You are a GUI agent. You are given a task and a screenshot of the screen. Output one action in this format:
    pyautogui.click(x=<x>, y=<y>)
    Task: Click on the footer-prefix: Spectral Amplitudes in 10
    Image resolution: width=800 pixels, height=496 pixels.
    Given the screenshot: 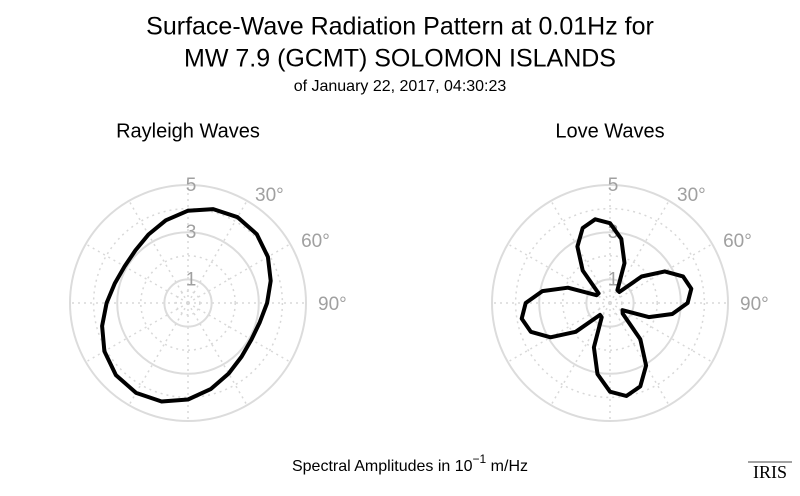 What is the action you would take?
    pyautogui.click(x=382, y=466)
    